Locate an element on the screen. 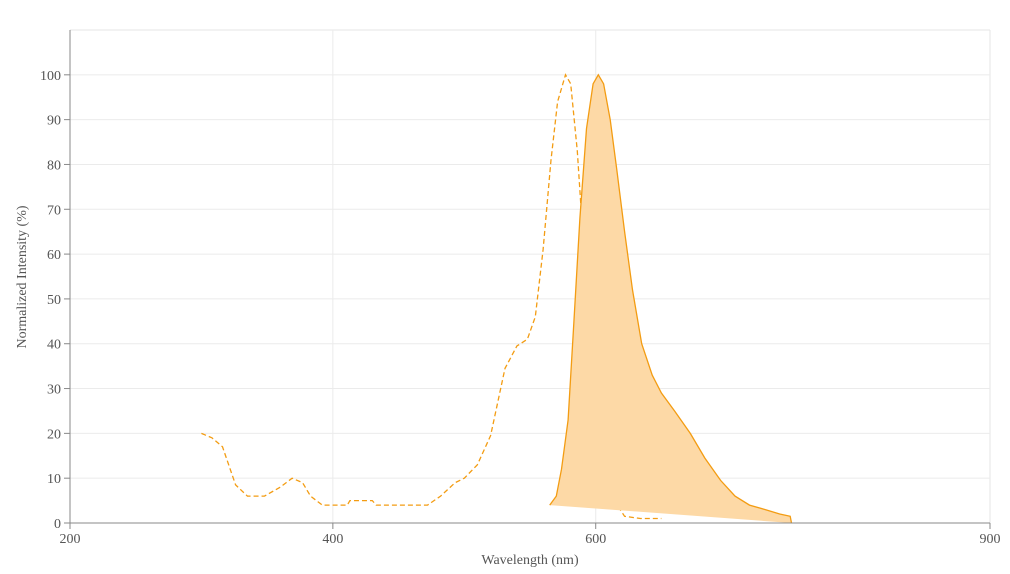 The height and width of the screenshot is (574, 1010). y-tick-label: 0 is located at coordinates (57, 524).